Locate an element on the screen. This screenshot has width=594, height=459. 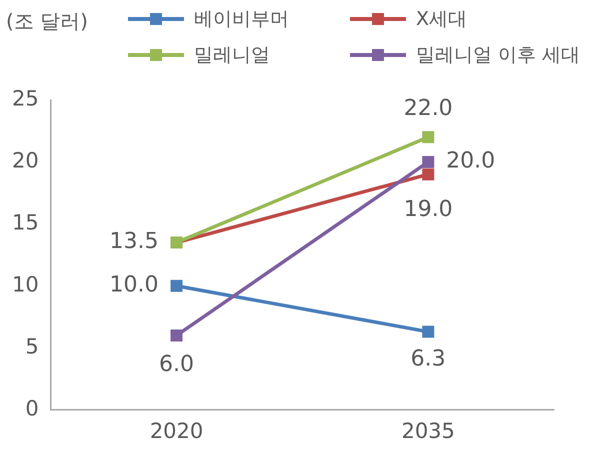
data-label: 19.0 is located at coordinates (428, 209).